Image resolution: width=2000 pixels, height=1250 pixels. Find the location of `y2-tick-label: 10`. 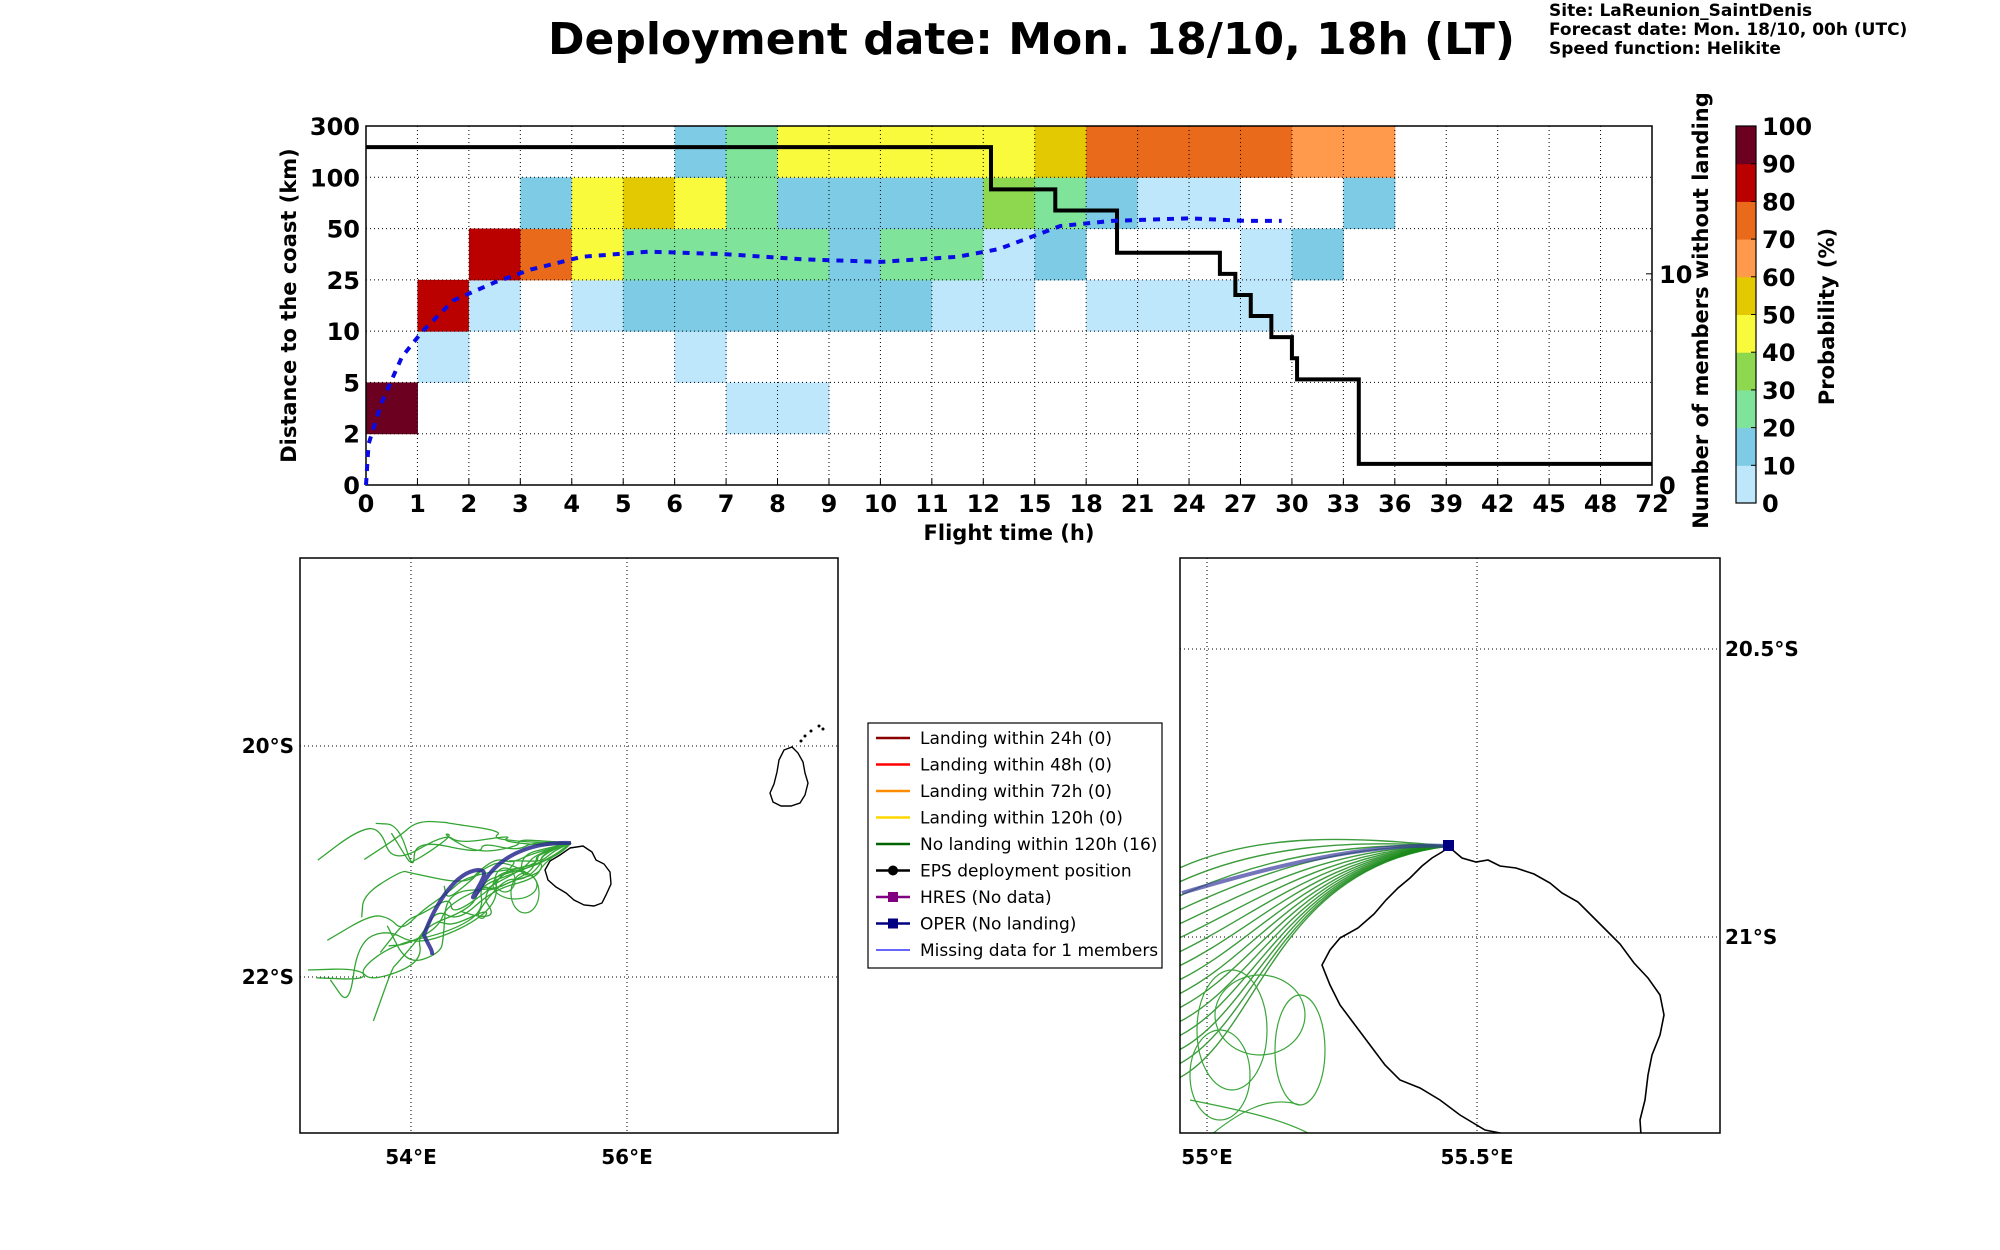

y2-tick-label: 10 is located at coordinates (1675, 275).